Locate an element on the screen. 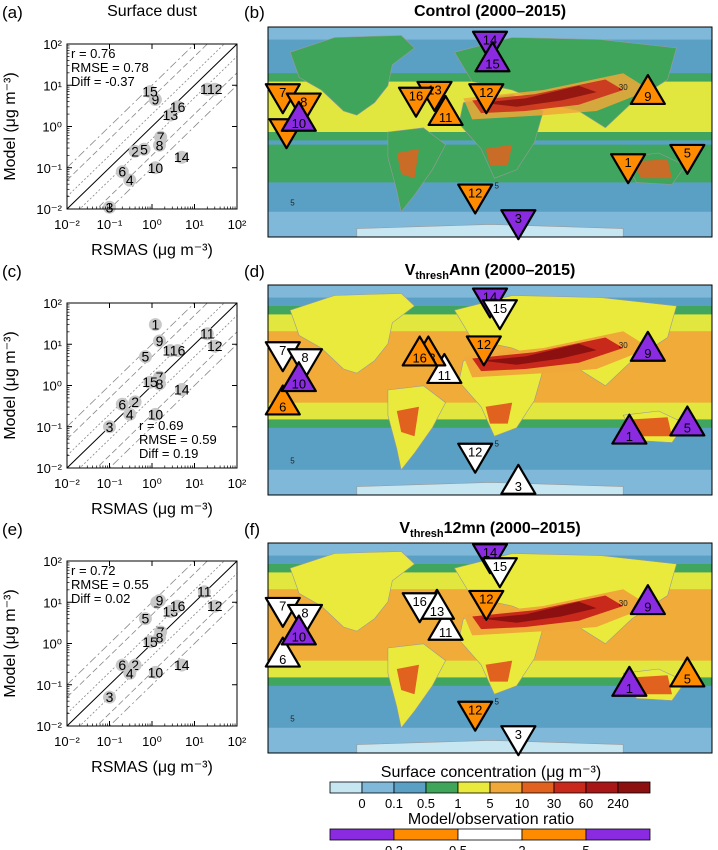 Image resolution: width=718 pixels, height=850 pixels. panel-letter-c: (c) is located at coordinates (12, 271).